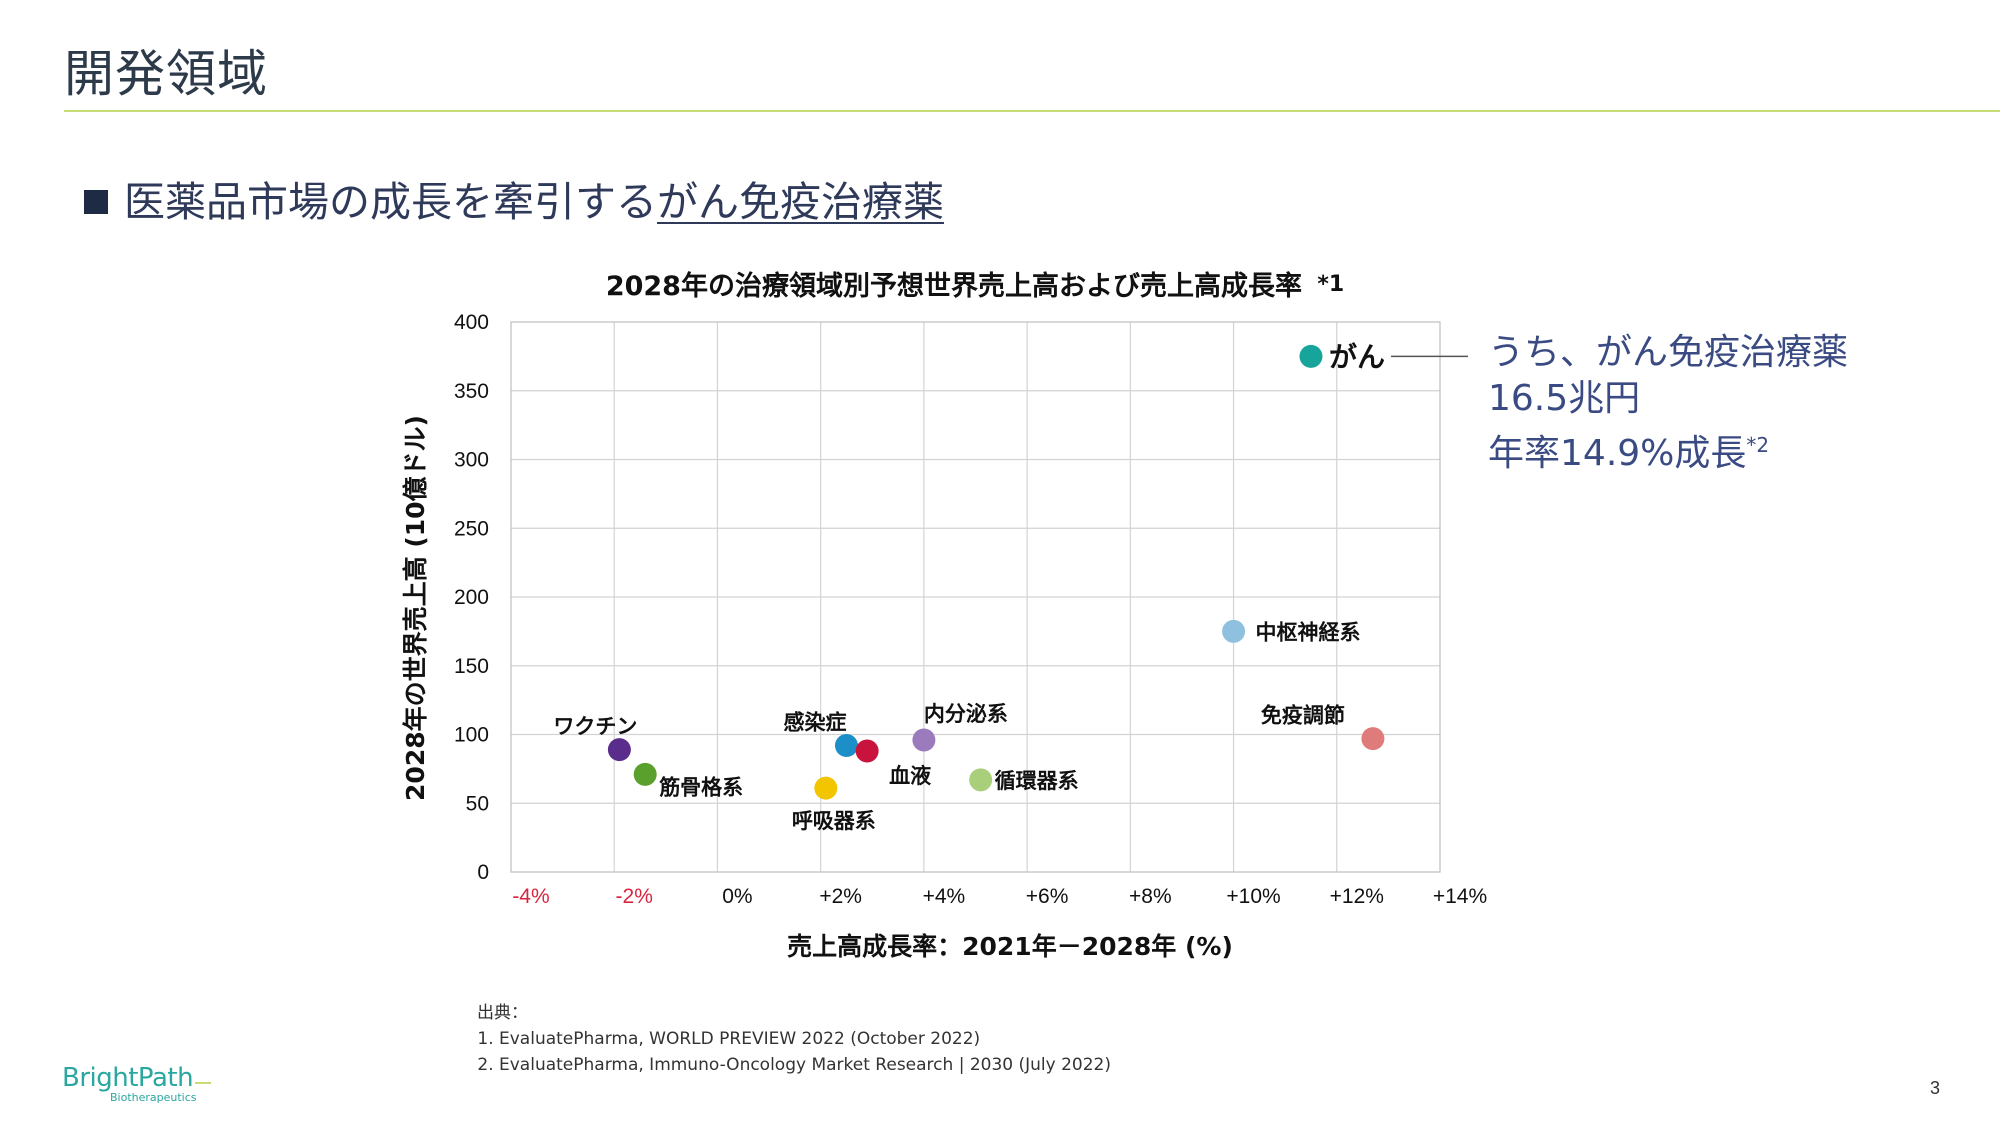 The width and height of the screenshot is (2000, 1125). What do you see at coordinates (999, 896) in the screenshot?
I see `x-axis-ticks: -4% -2% 0% +2% +4% +6% +8% +10% +12% +14%` at bounding box center [999, 896].